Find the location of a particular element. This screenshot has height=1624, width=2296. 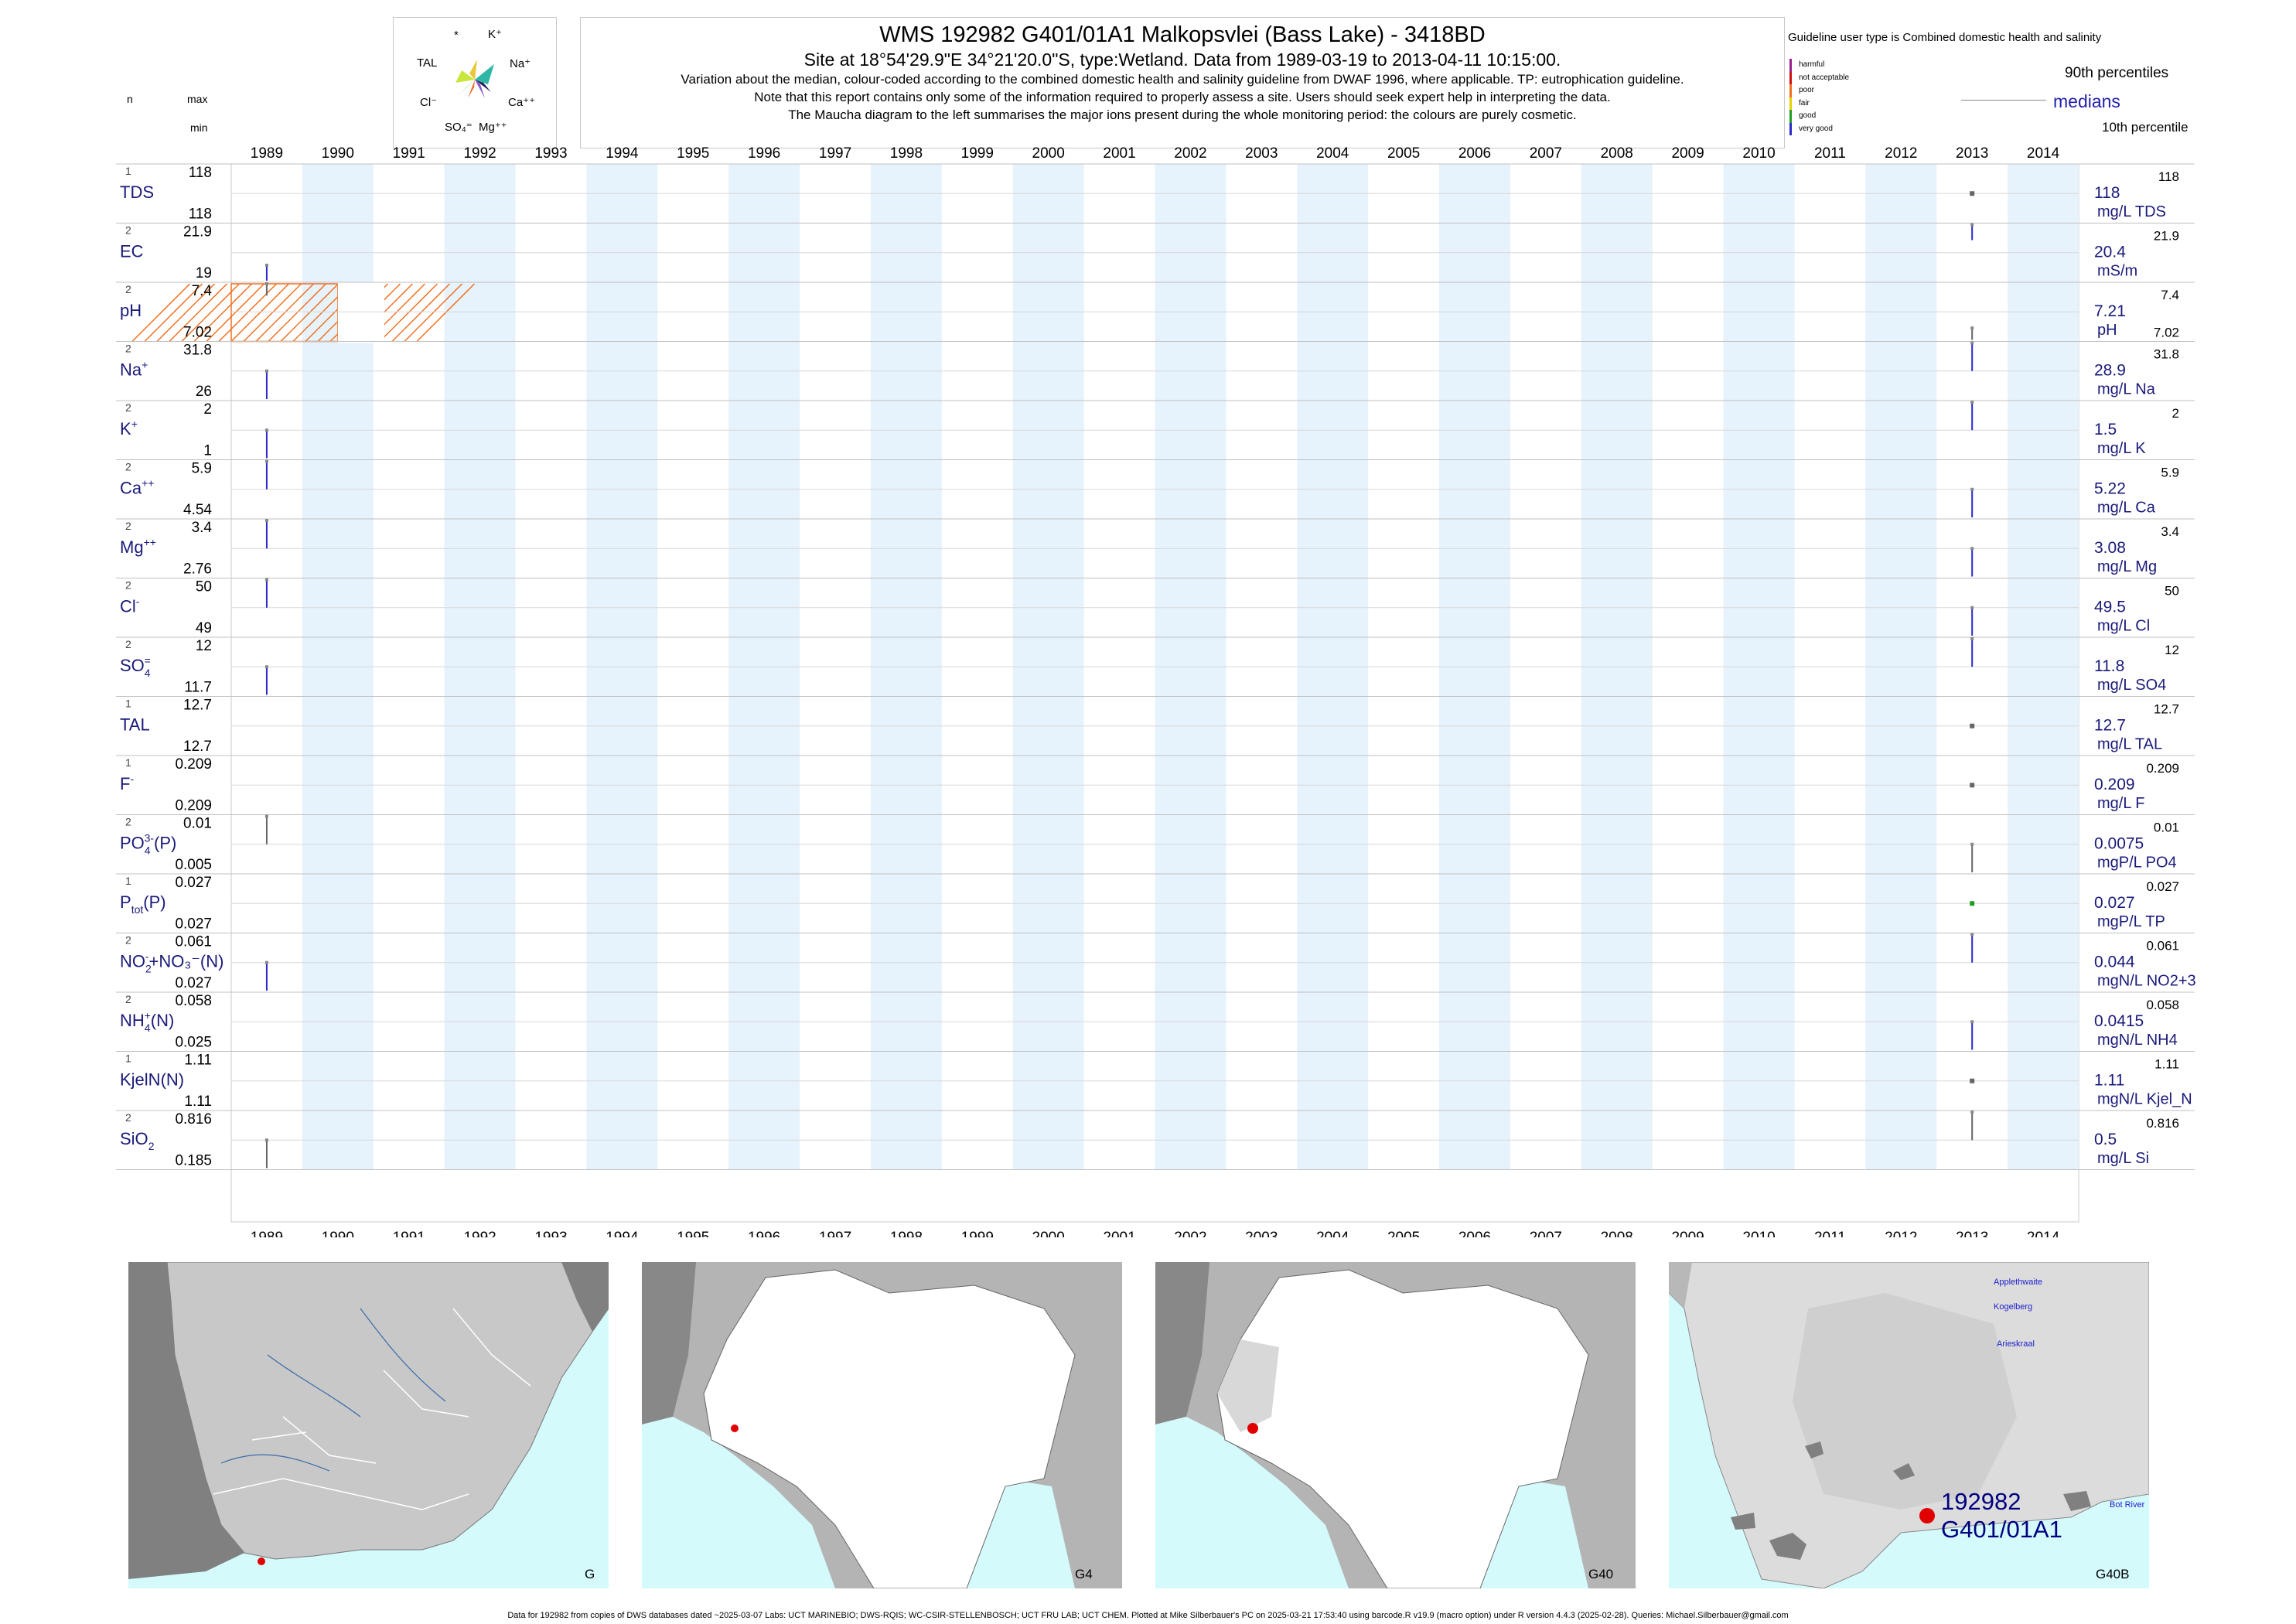

column-min-header: min is located at coordinates (199, 127).